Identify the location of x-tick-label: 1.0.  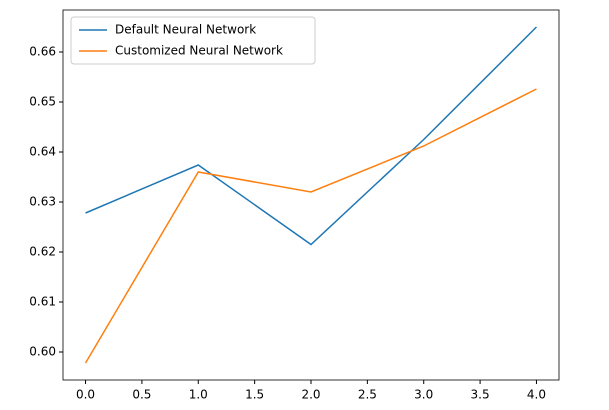
(198, 395).